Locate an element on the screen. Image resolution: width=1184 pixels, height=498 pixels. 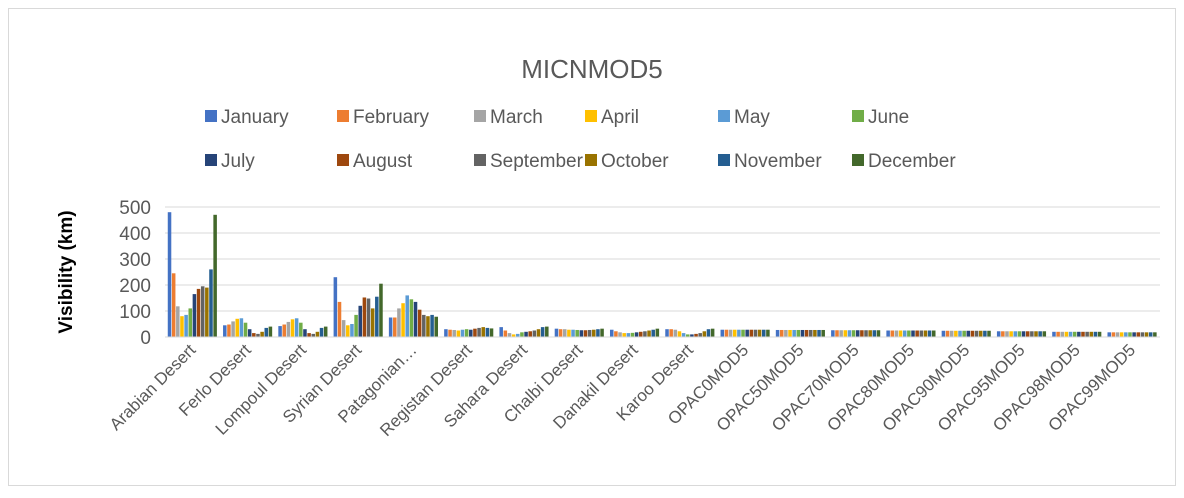
legend-label: October is located at coordinates (635, 161).